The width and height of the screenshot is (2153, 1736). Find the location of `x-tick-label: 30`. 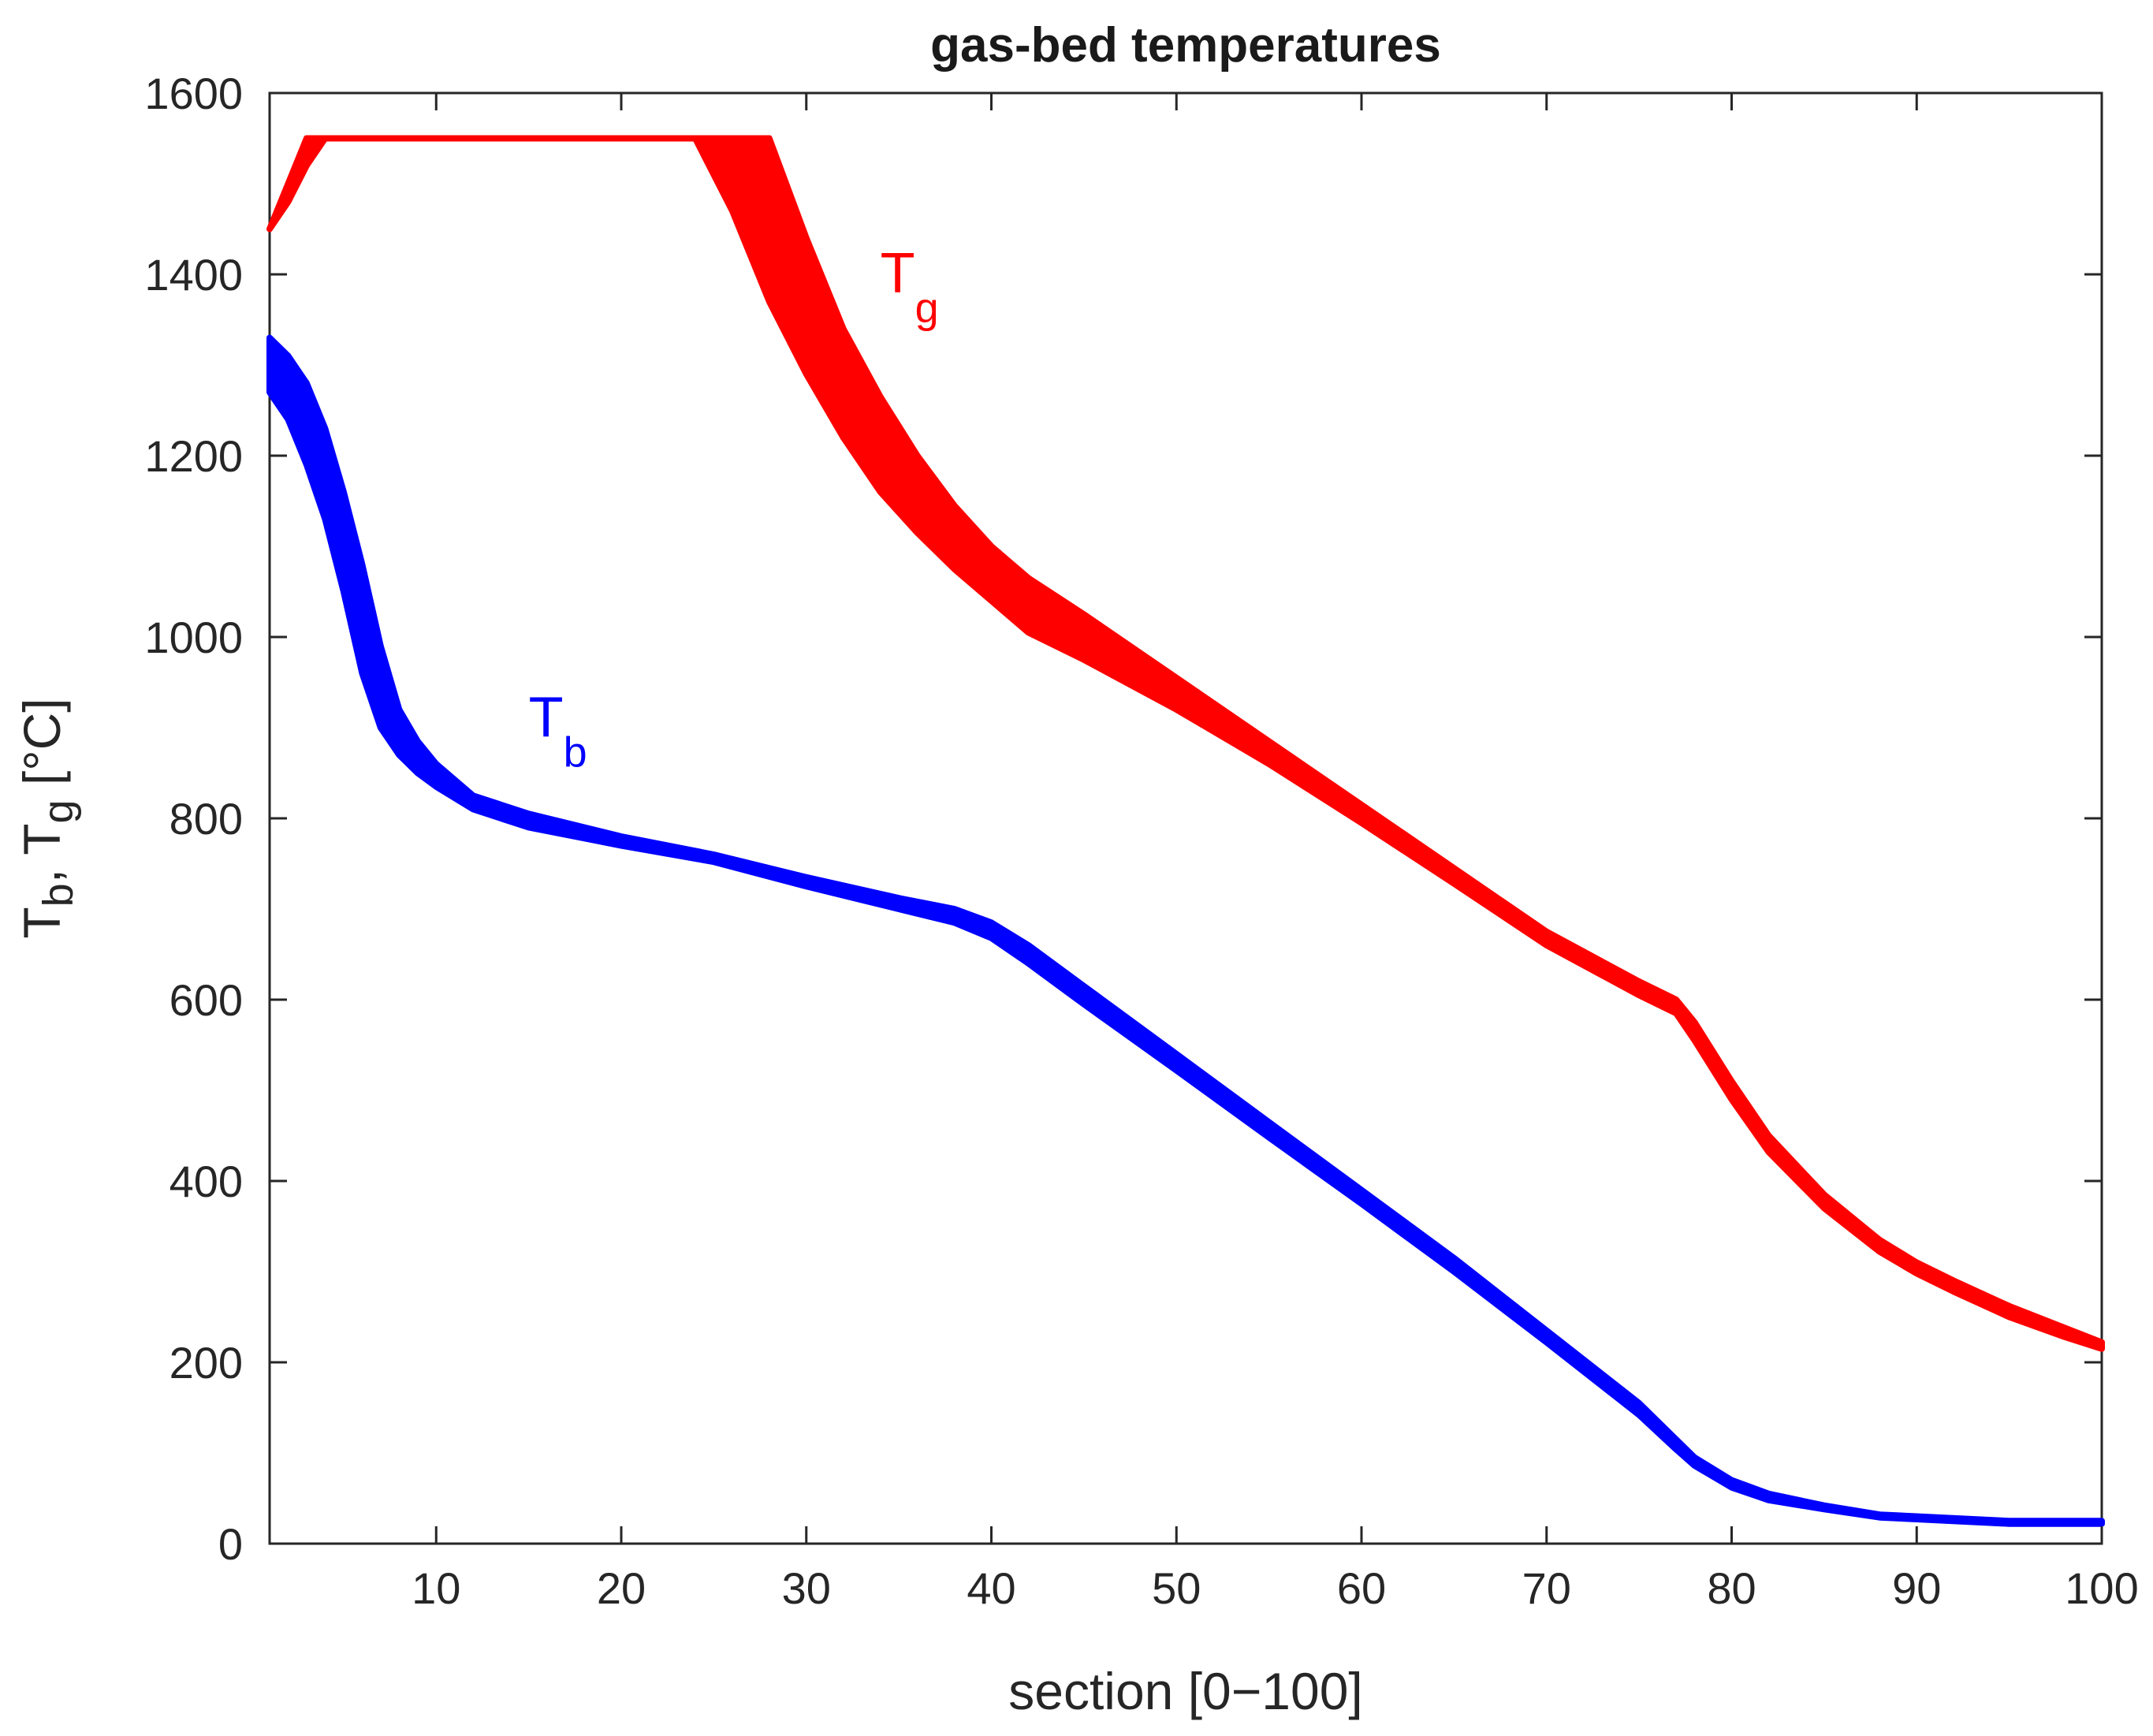

x-tick-label: 30 is located at coordinates (807, 1588).